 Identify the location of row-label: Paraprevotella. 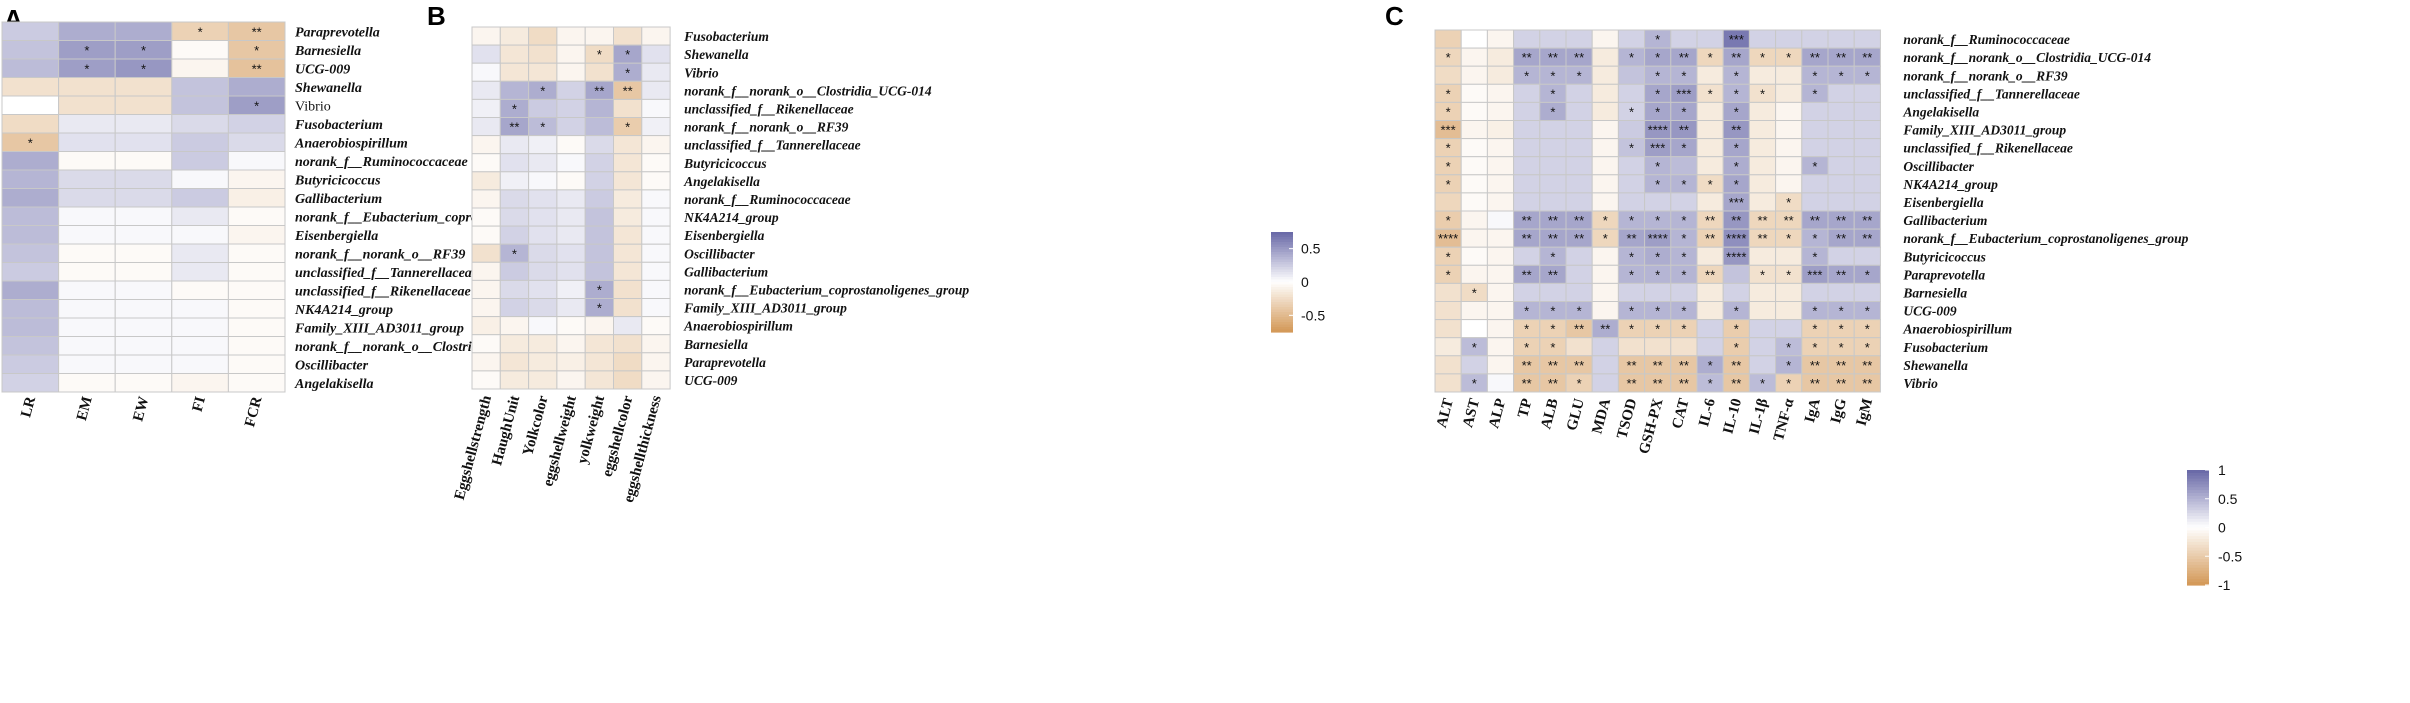
(1944, 274).